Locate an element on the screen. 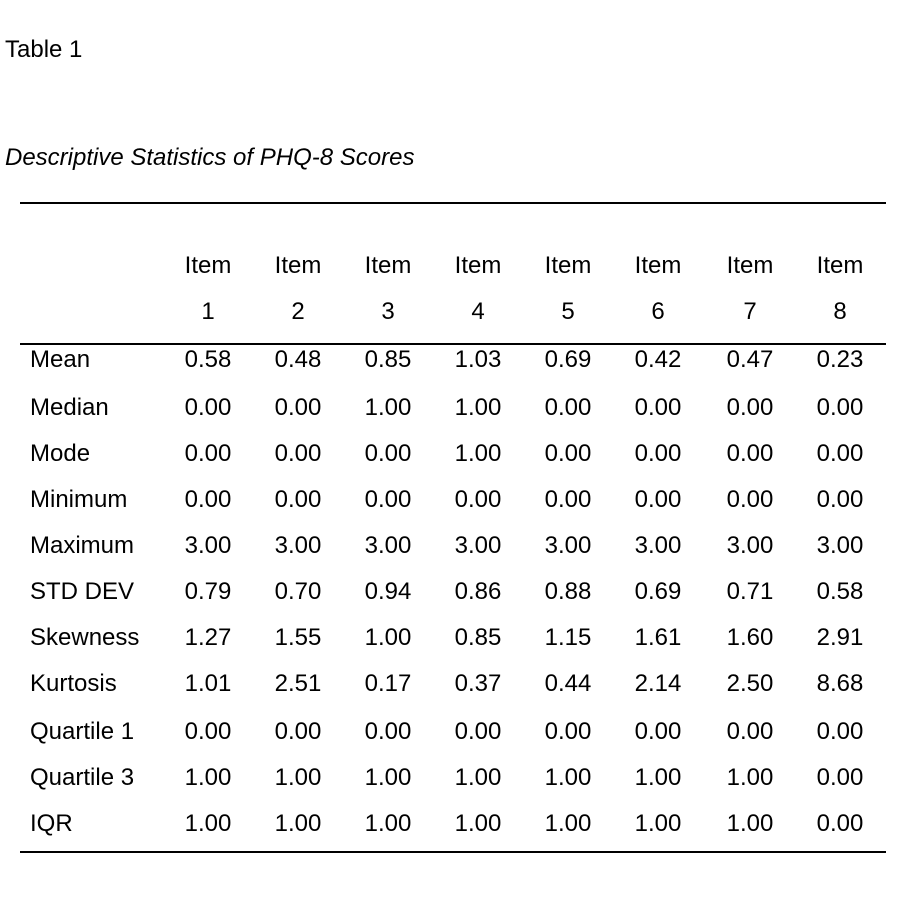  table-cell: 0.37 is located at coordinates (478, 683).